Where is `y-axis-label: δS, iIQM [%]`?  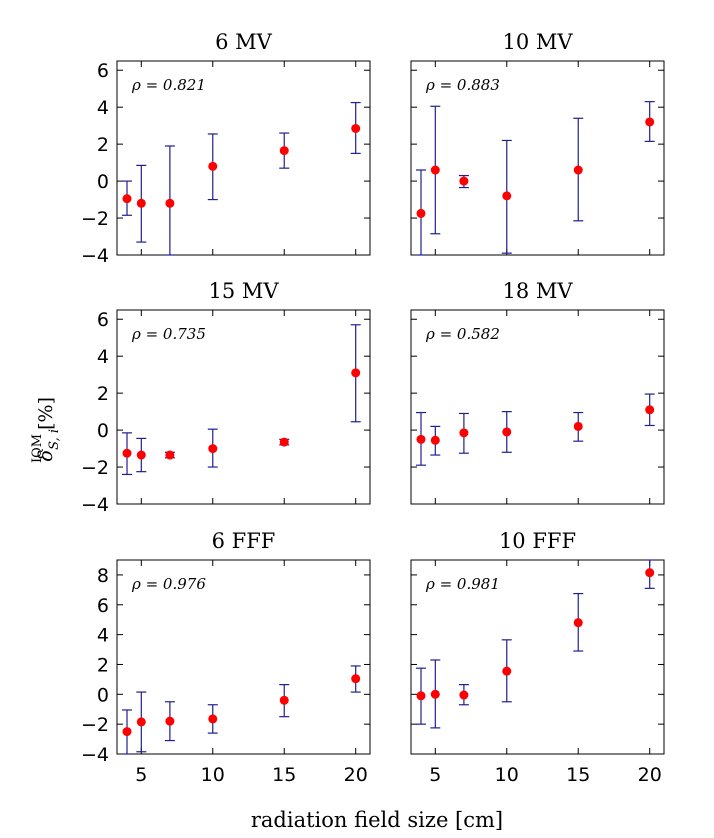
y-axis-label: δS, iIQM [%] is located at coordinates (46, 430).